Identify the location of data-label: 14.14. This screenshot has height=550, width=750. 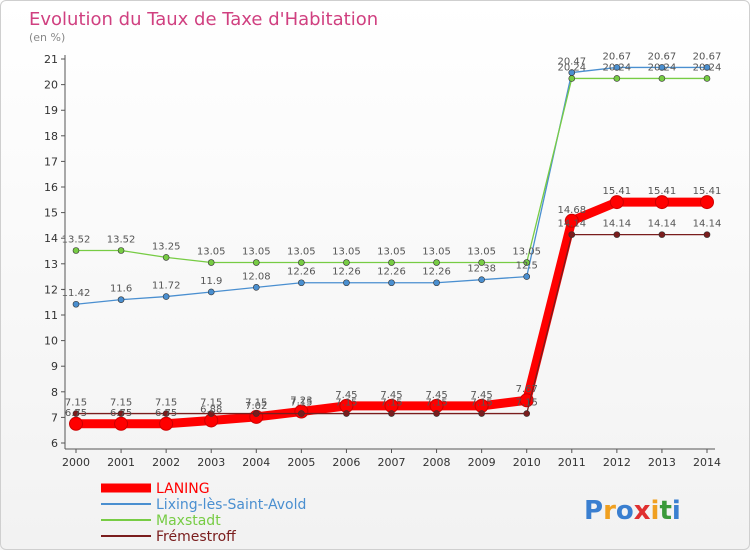
(617, 224).